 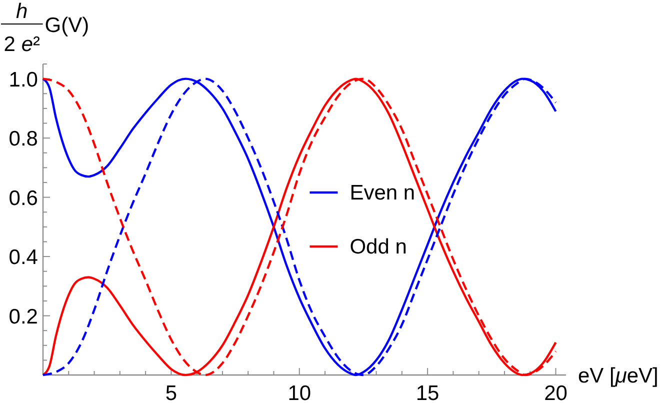 I want to click on x-tick-label: 15, so click(x=428, y=392).